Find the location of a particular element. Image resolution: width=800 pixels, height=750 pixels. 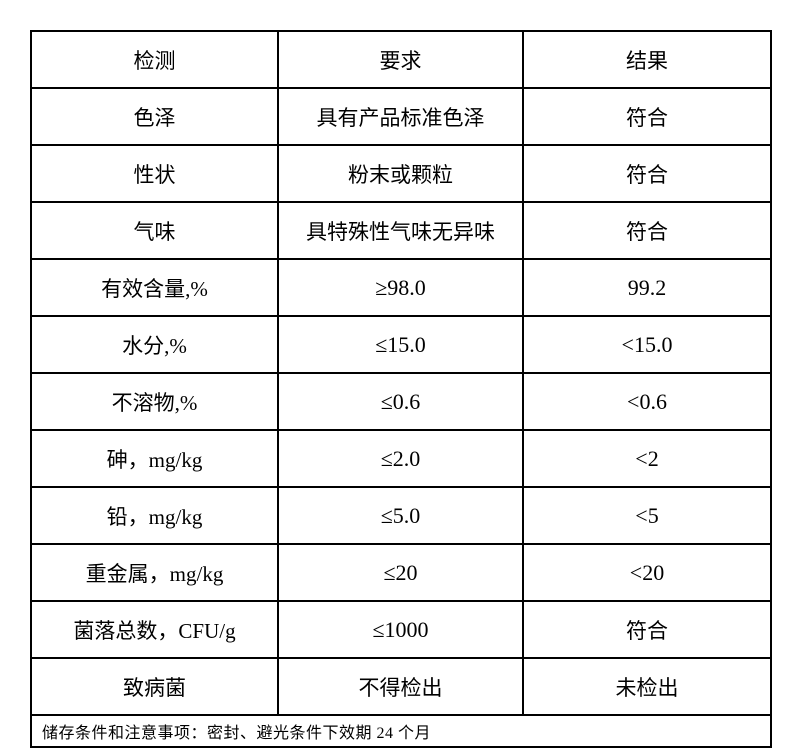

column-header-test: 检测 is located at coordinates (154, 59).